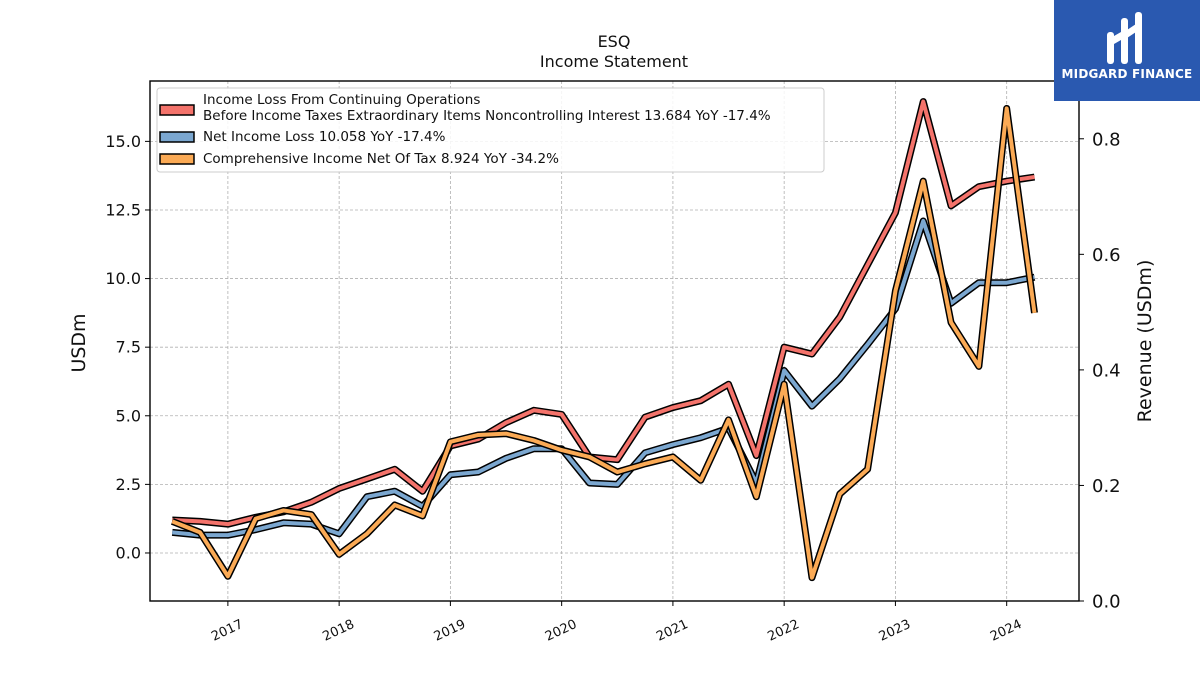  What do you see at coordinates (895, 631) in the screenshot?
I see `x-tick-label: 2023` at bounding box center [895, 631].